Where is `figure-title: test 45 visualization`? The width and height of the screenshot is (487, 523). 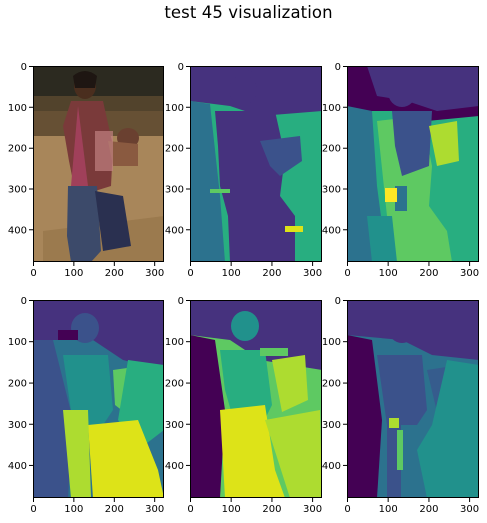
figure-title: test 45 visualization is located at coordinates (248, 12).